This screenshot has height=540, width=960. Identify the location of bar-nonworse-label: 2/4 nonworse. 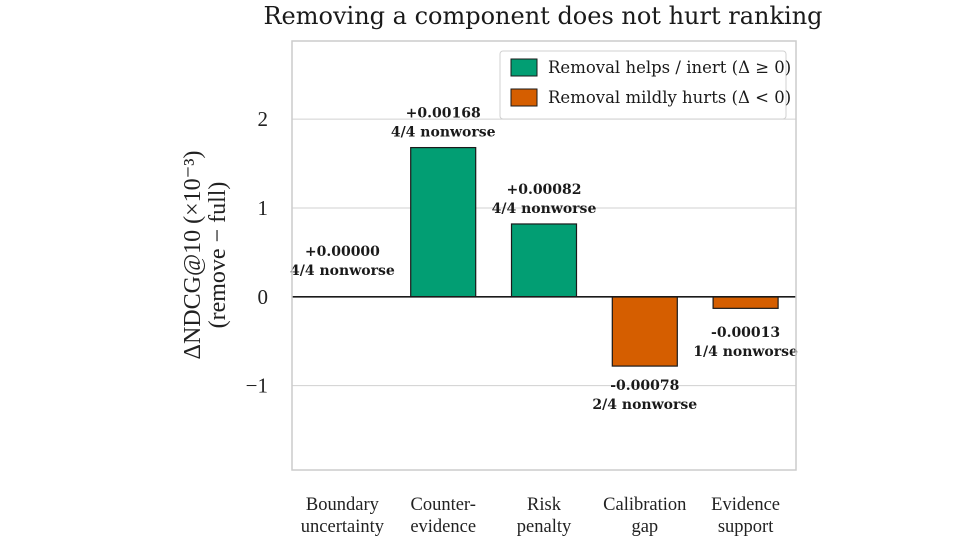
(644, 405).